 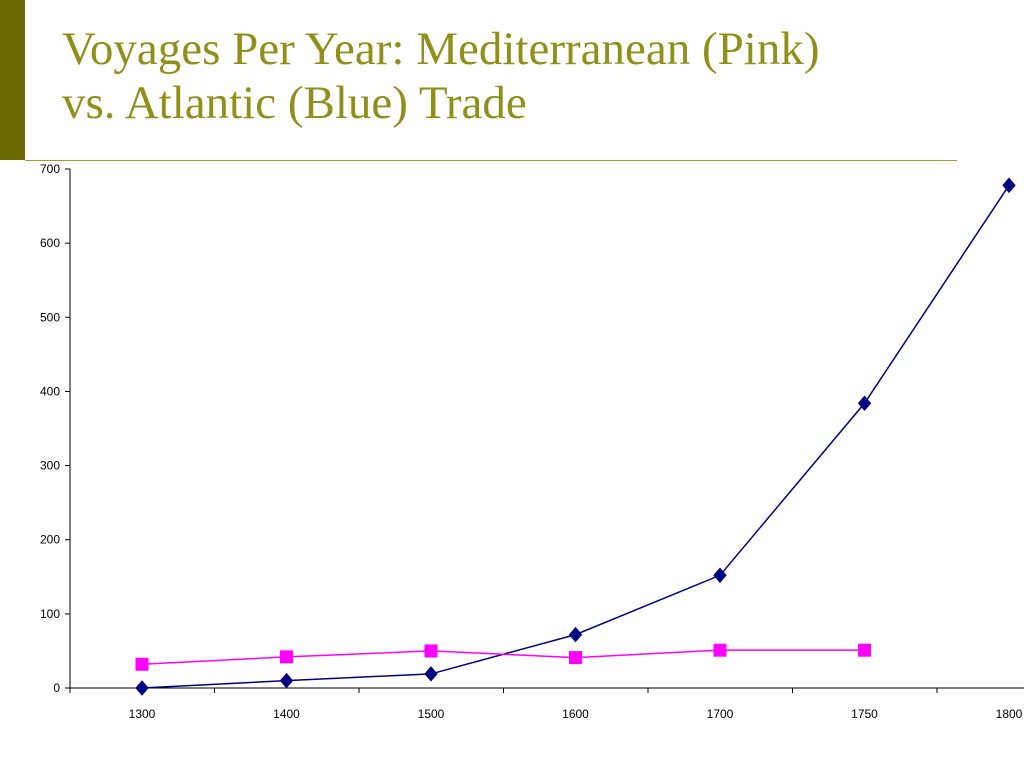 I want to click on title-divider, so click(x=491, y=160).